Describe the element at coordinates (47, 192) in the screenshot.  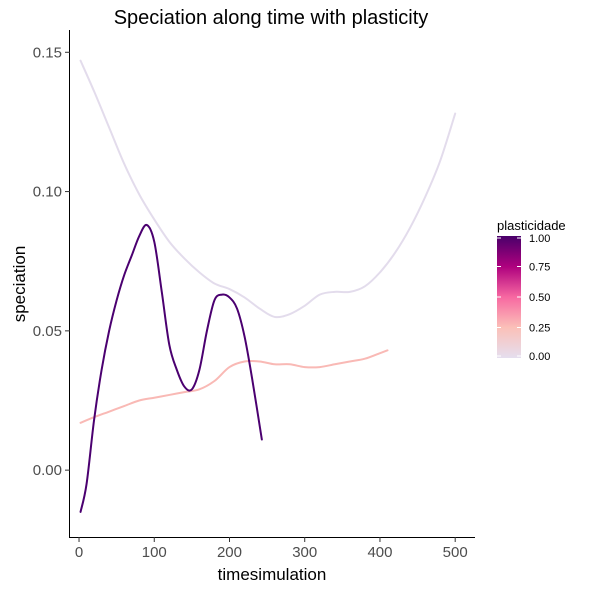
I see `y-tick-label: 0.10` at that location.